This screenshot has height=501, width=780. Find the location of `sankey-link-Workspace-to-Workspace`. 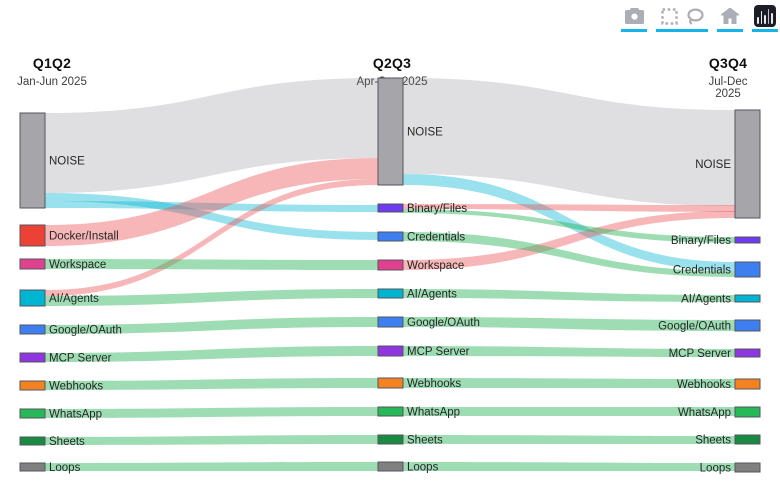

sankey-link-Workspace-to-Workspace is located at coordinates (211, 264).